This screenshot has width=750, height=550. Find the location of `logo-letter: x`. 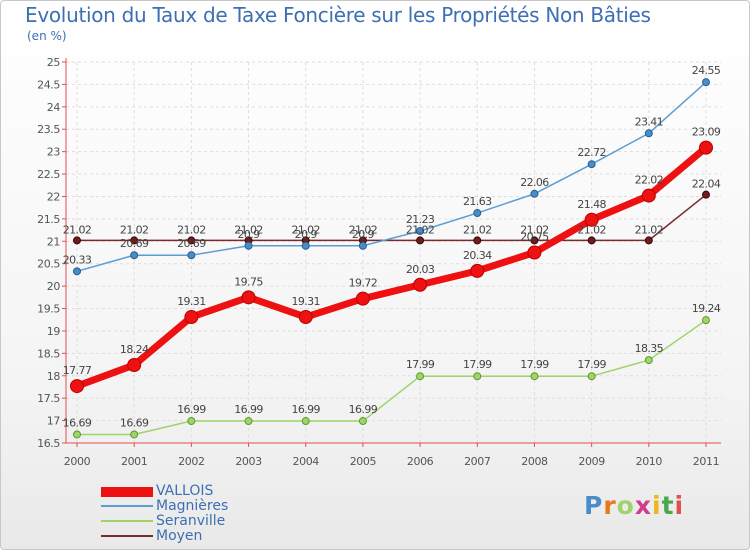

logo-letter: x is located at coordinates (643, 505).